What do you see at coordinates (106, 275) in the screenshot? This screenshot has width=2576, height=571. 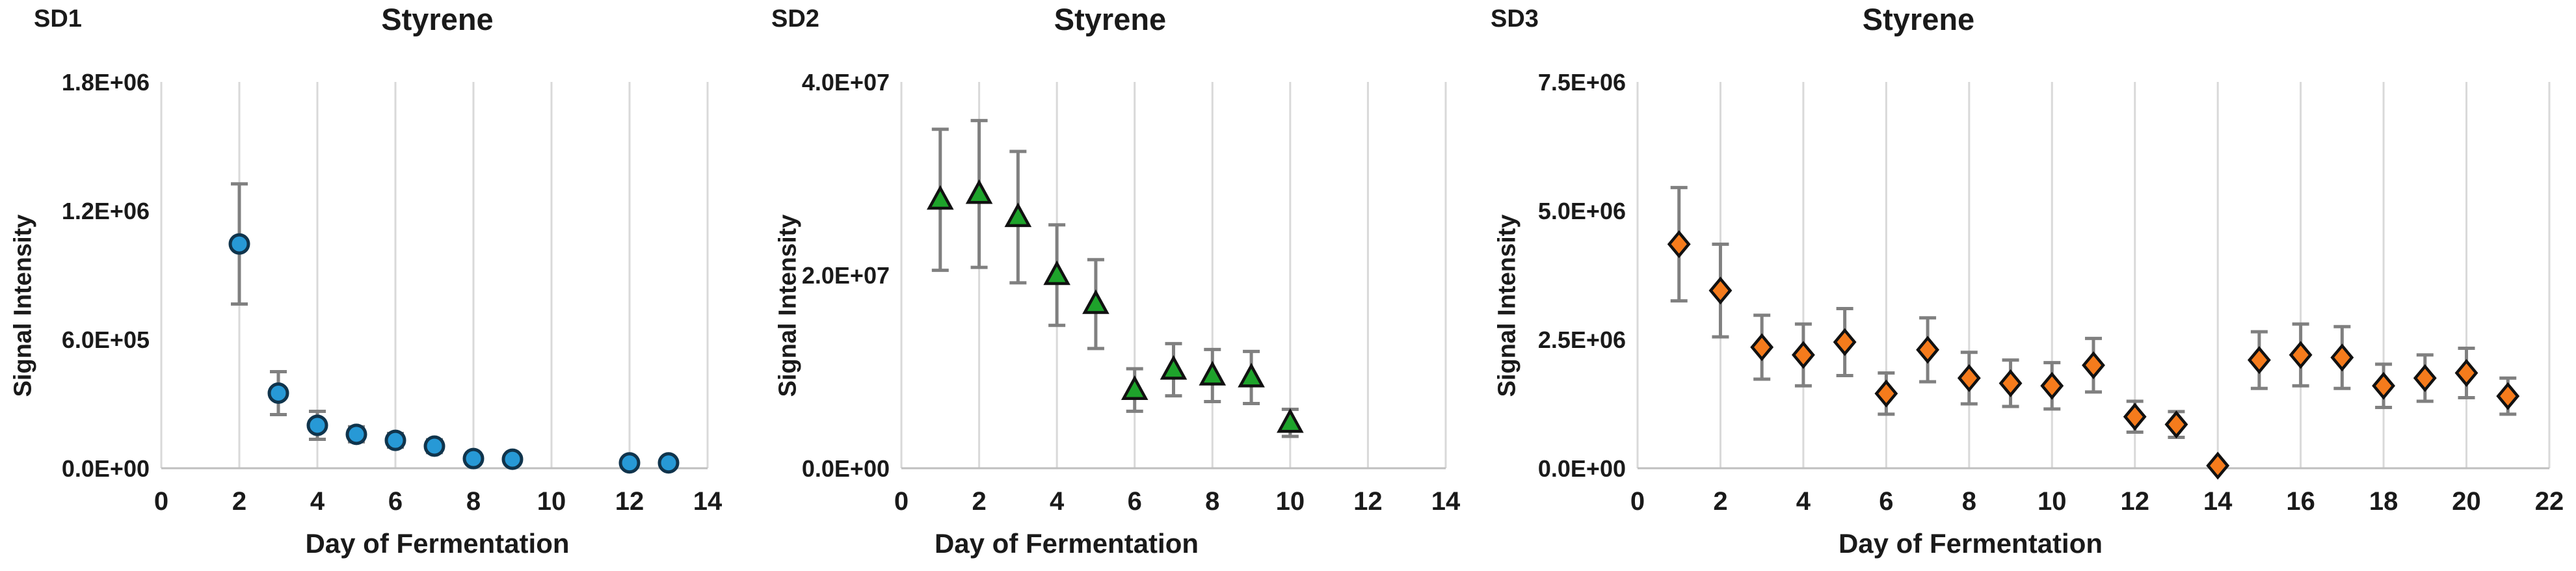 I see `y-tick-labels: 0.0E+00 6.0E+05 1.2E+06 1.8E+06` at bounding box center [106, 275].